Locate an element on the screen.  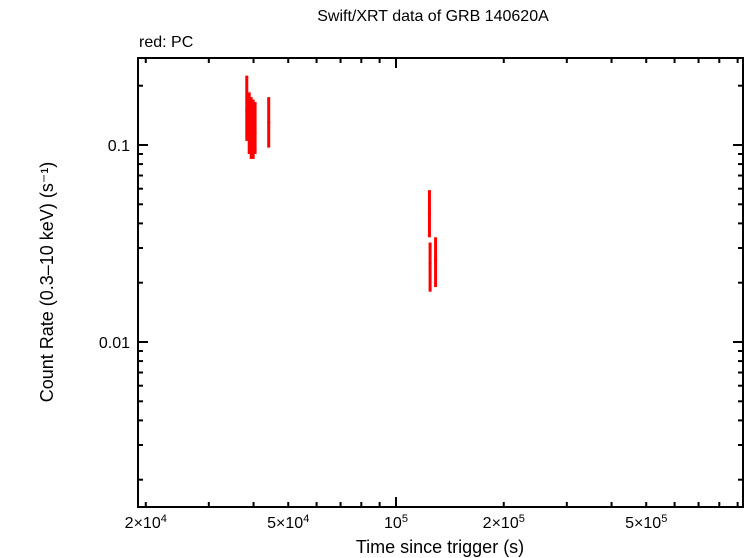
data-series-pc is located at coordinates (341, 183).